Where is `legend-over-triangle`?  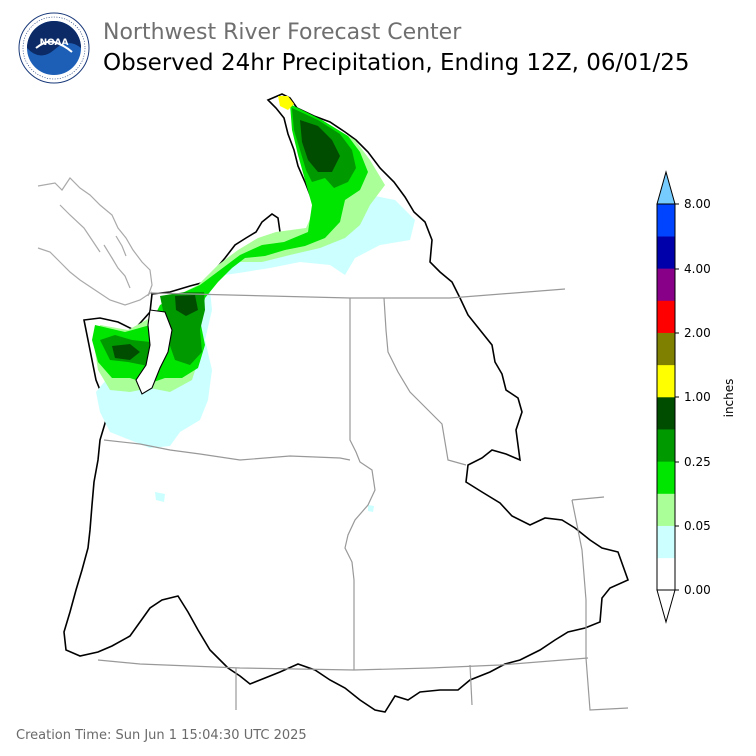 legend-over-triangle is located at coordinates (666, 187).